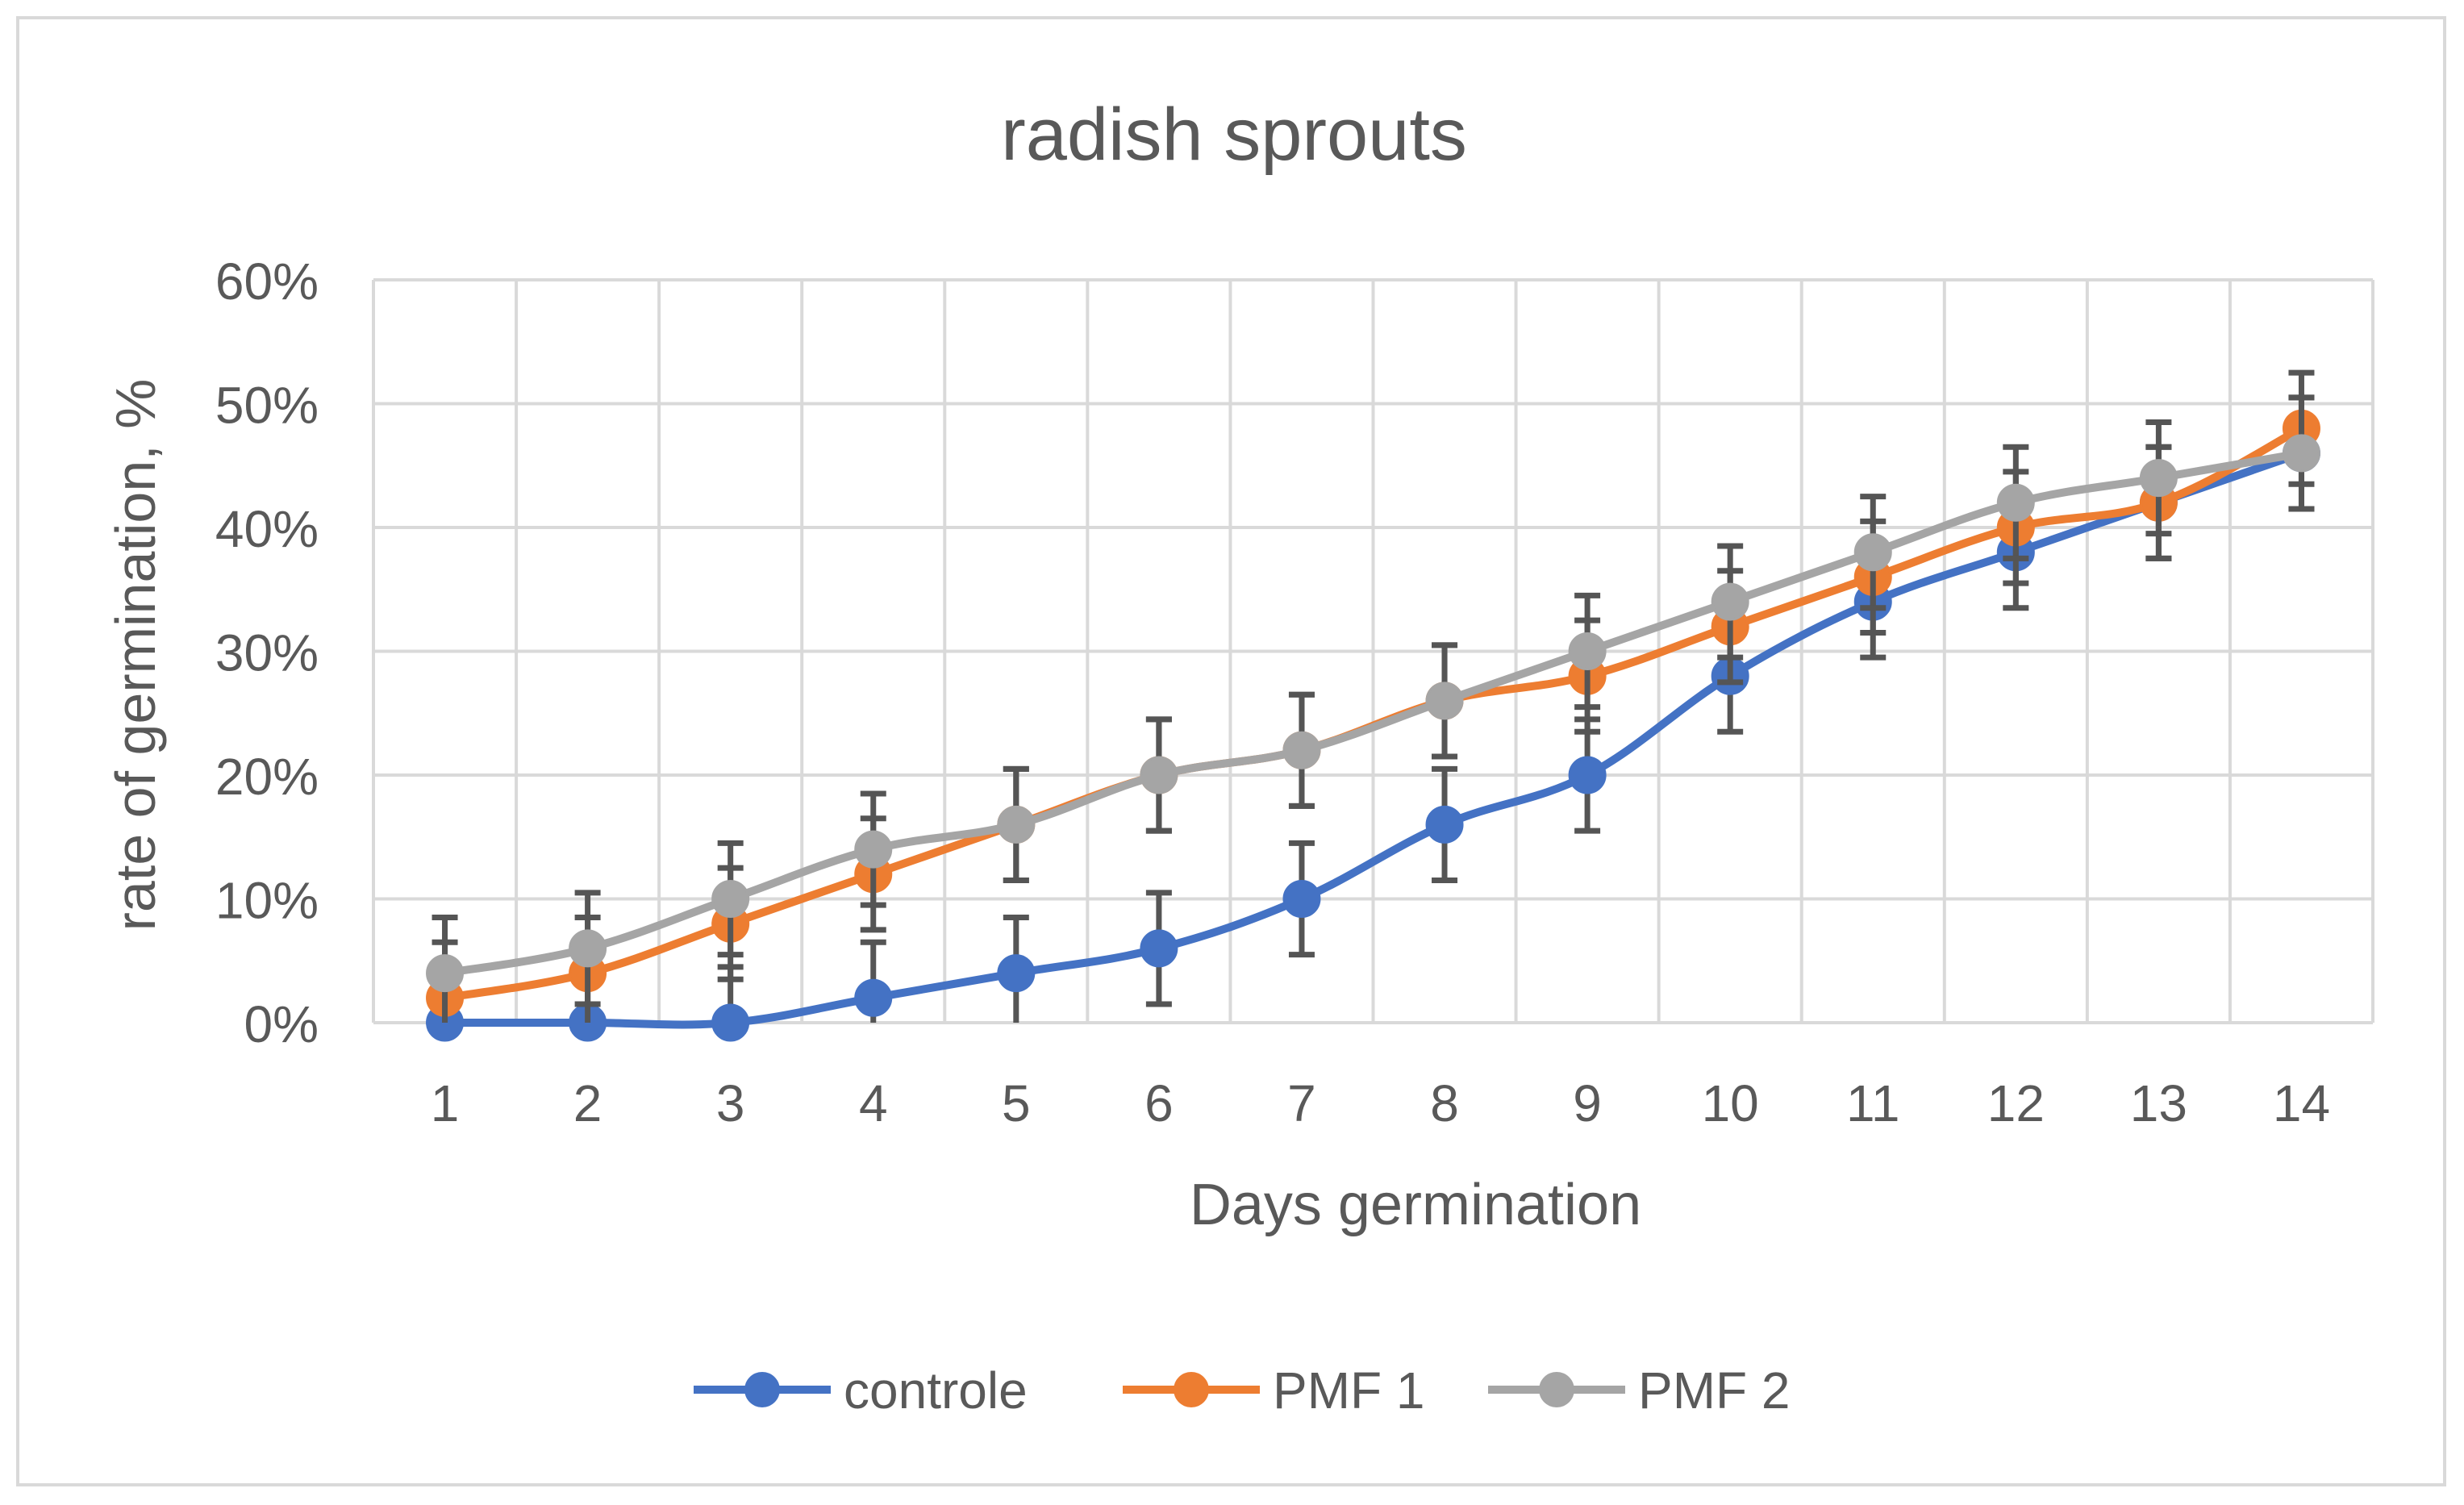 Image resolution: width=2464 pixels, height=1505 pixels. What do you see at coordinates (267, 777) in the screenshot?
I see `y-tick-label: 20%` at bounding box center [267, 777].